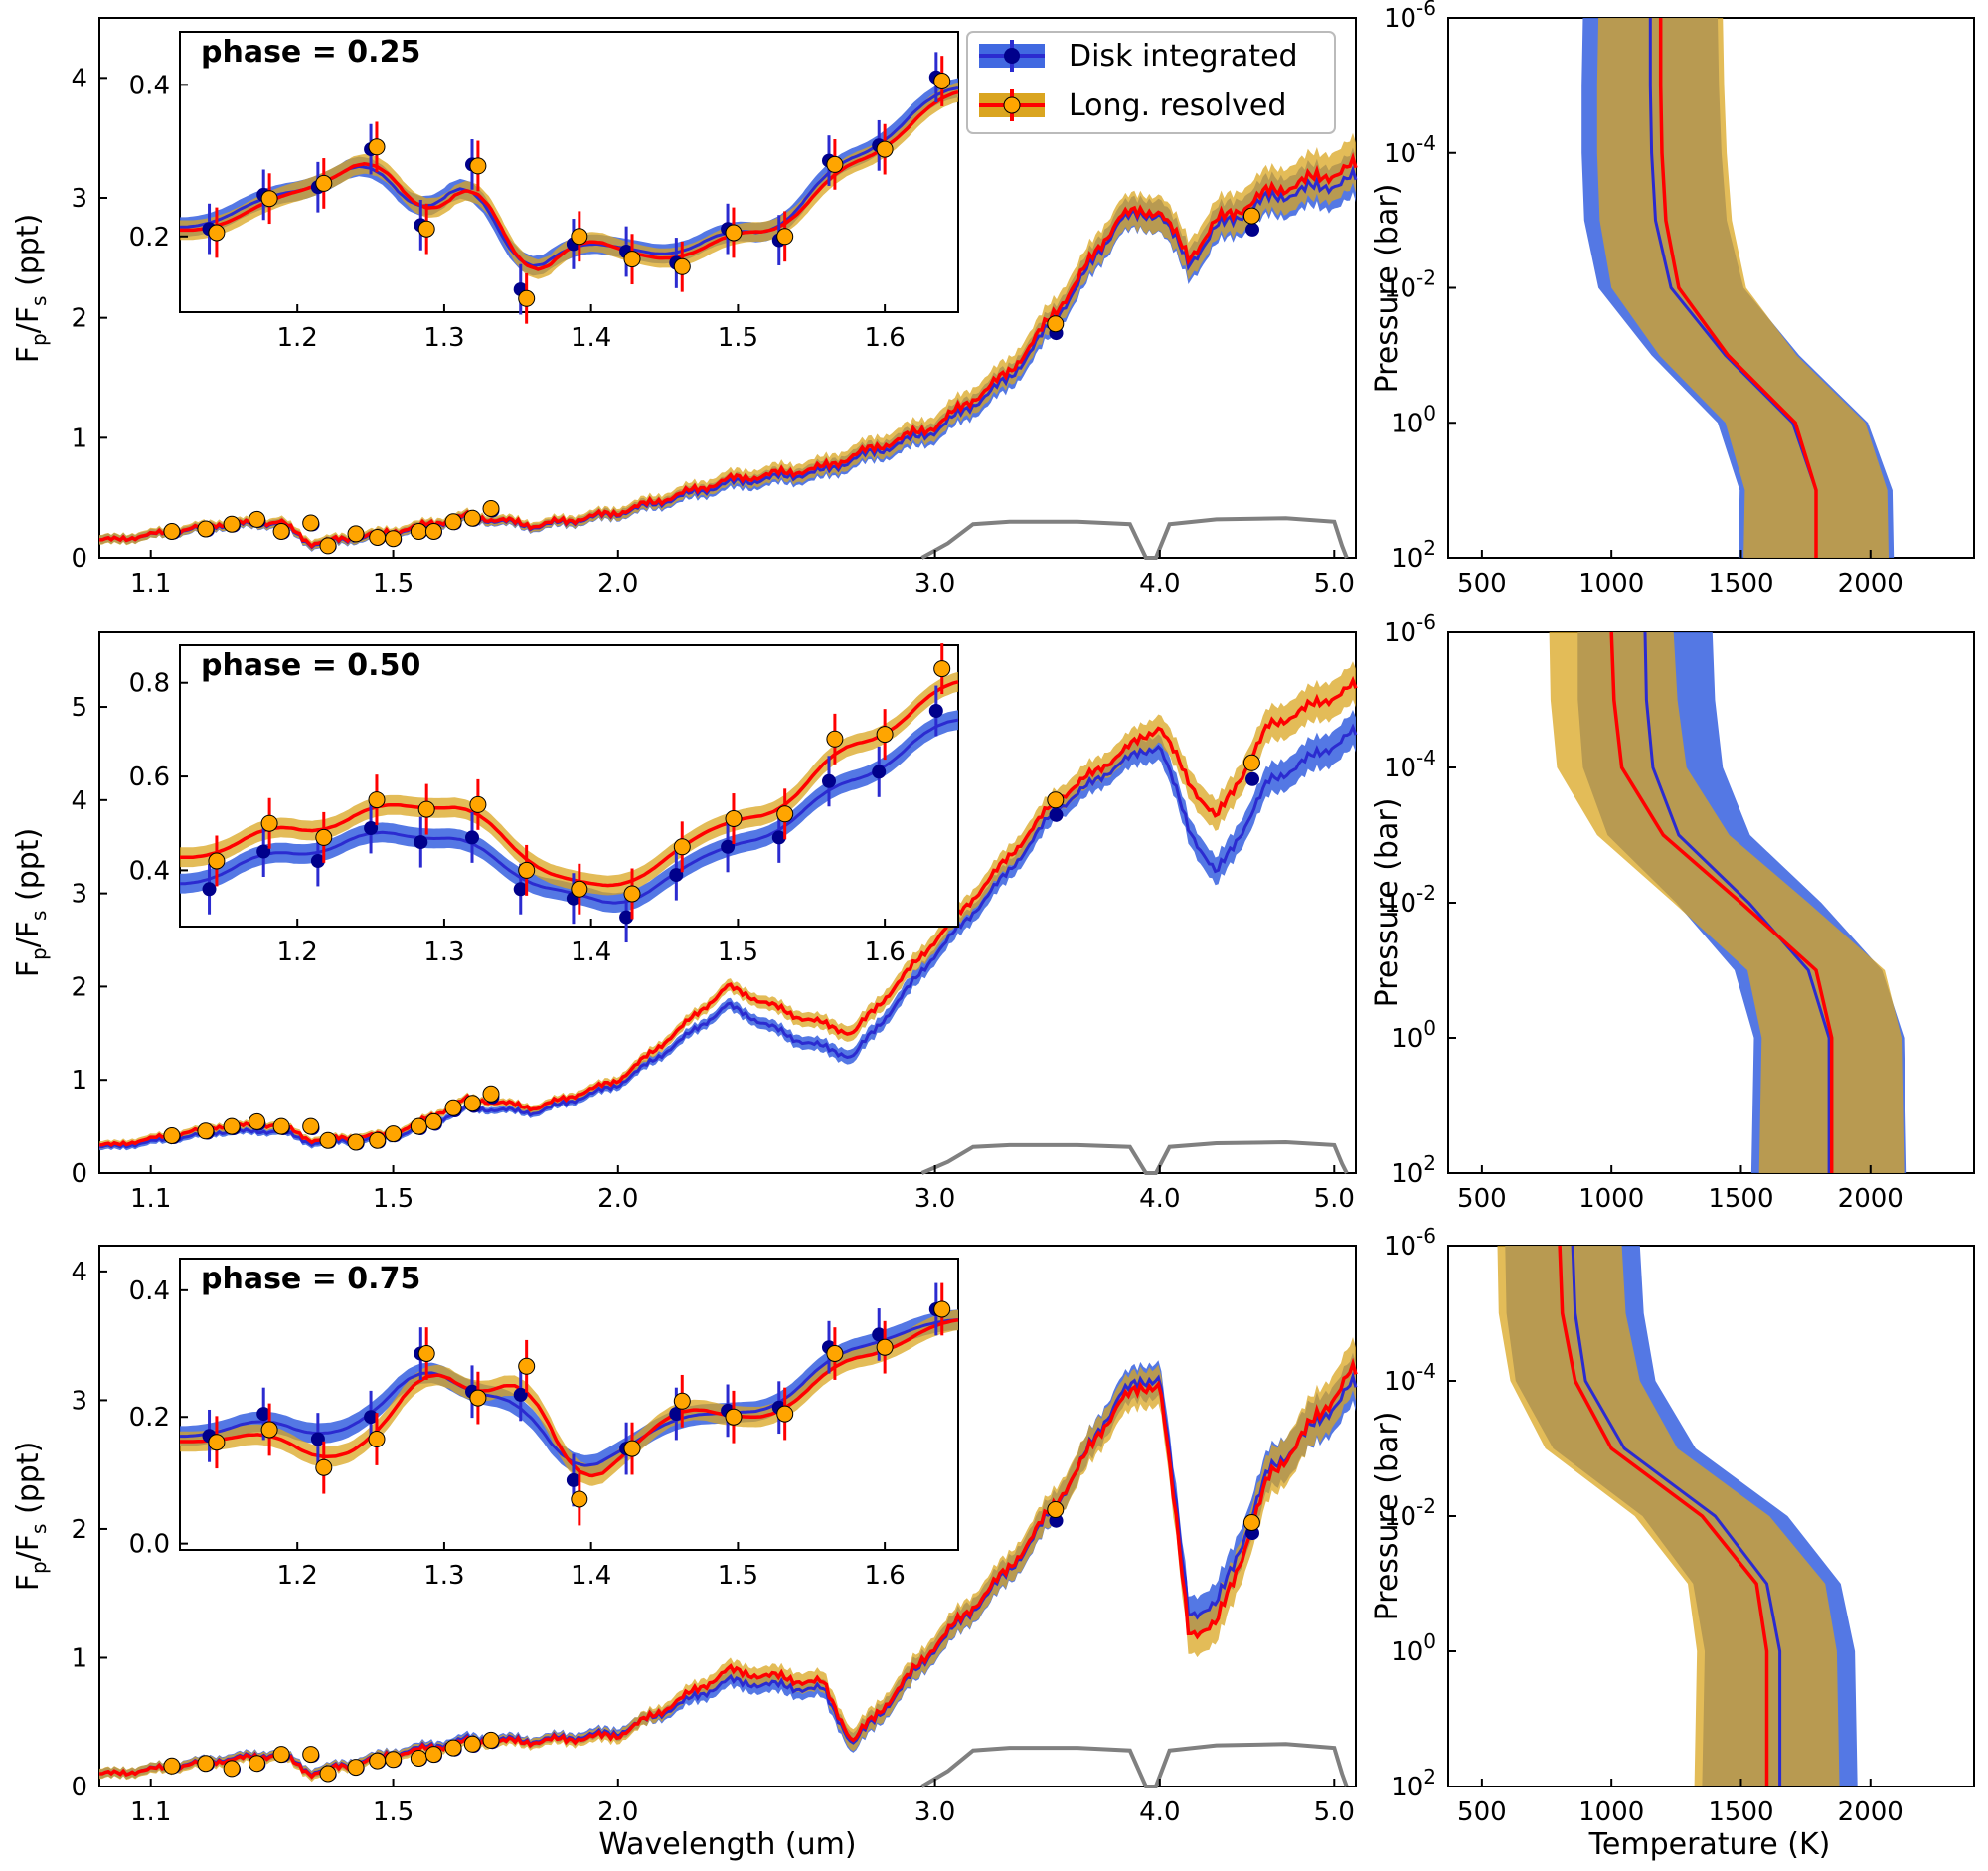 The height and width of the screenshot is (1871, 1988). What do you see at coordinates (728, 350) in the screenshot?
I see `long-resolved-line` at bounding box center [728, 350].